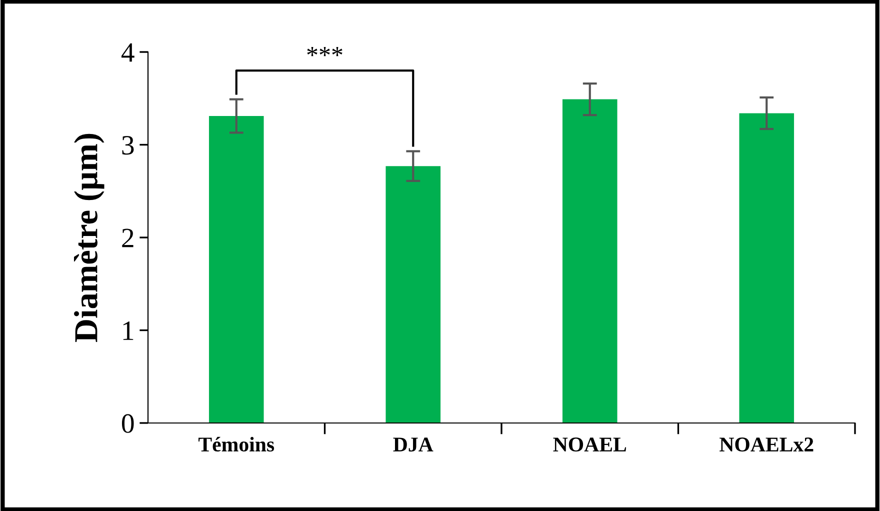 This screenshot has height=511, width=880. I want to click on y-tick-label: 1, so click(128, 331).